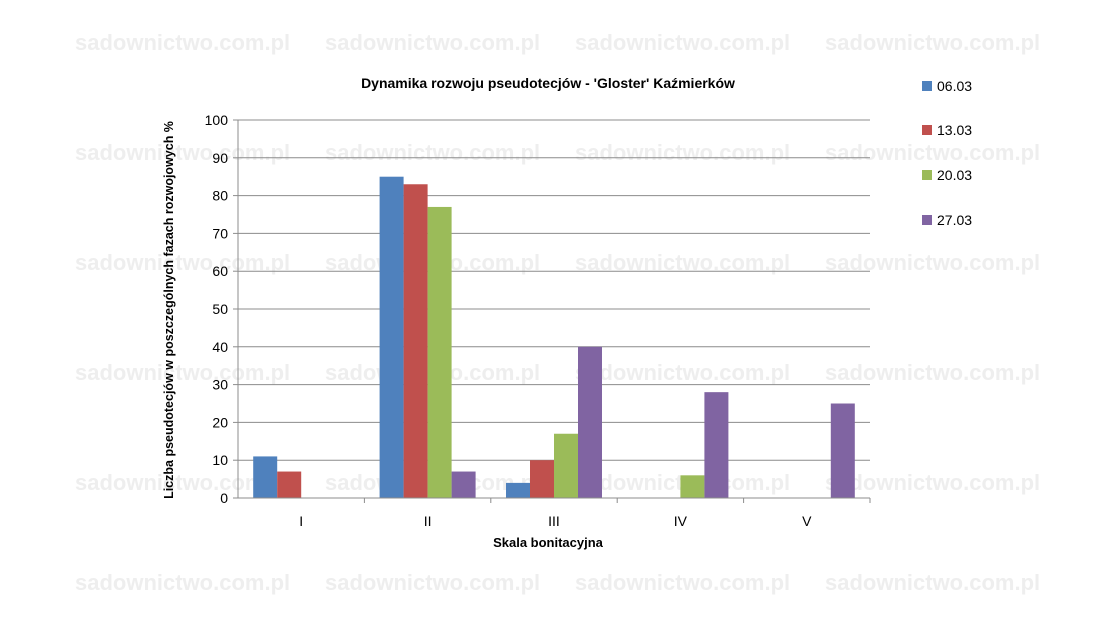 The image size is (1100, 624). I want to click on y-tick-label: 30, so click(220, 385).